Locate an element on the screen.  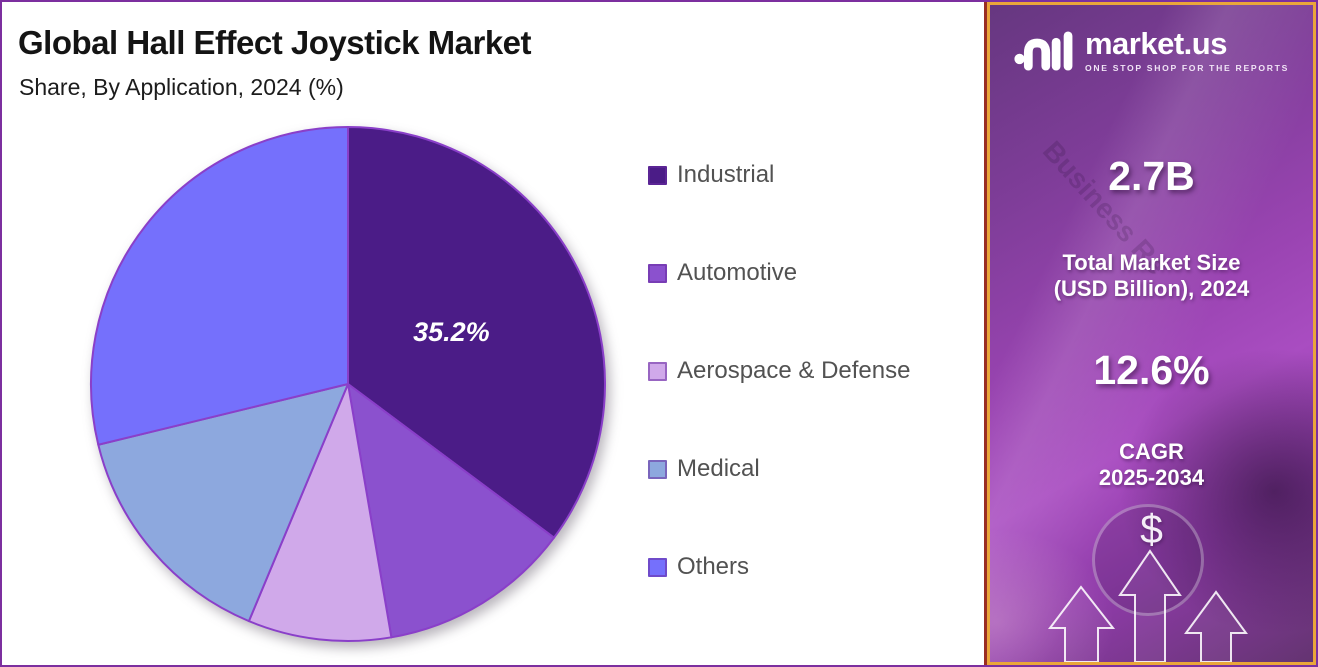
legend-label: Aerospace & Defense is located at coordinates (794, 370).